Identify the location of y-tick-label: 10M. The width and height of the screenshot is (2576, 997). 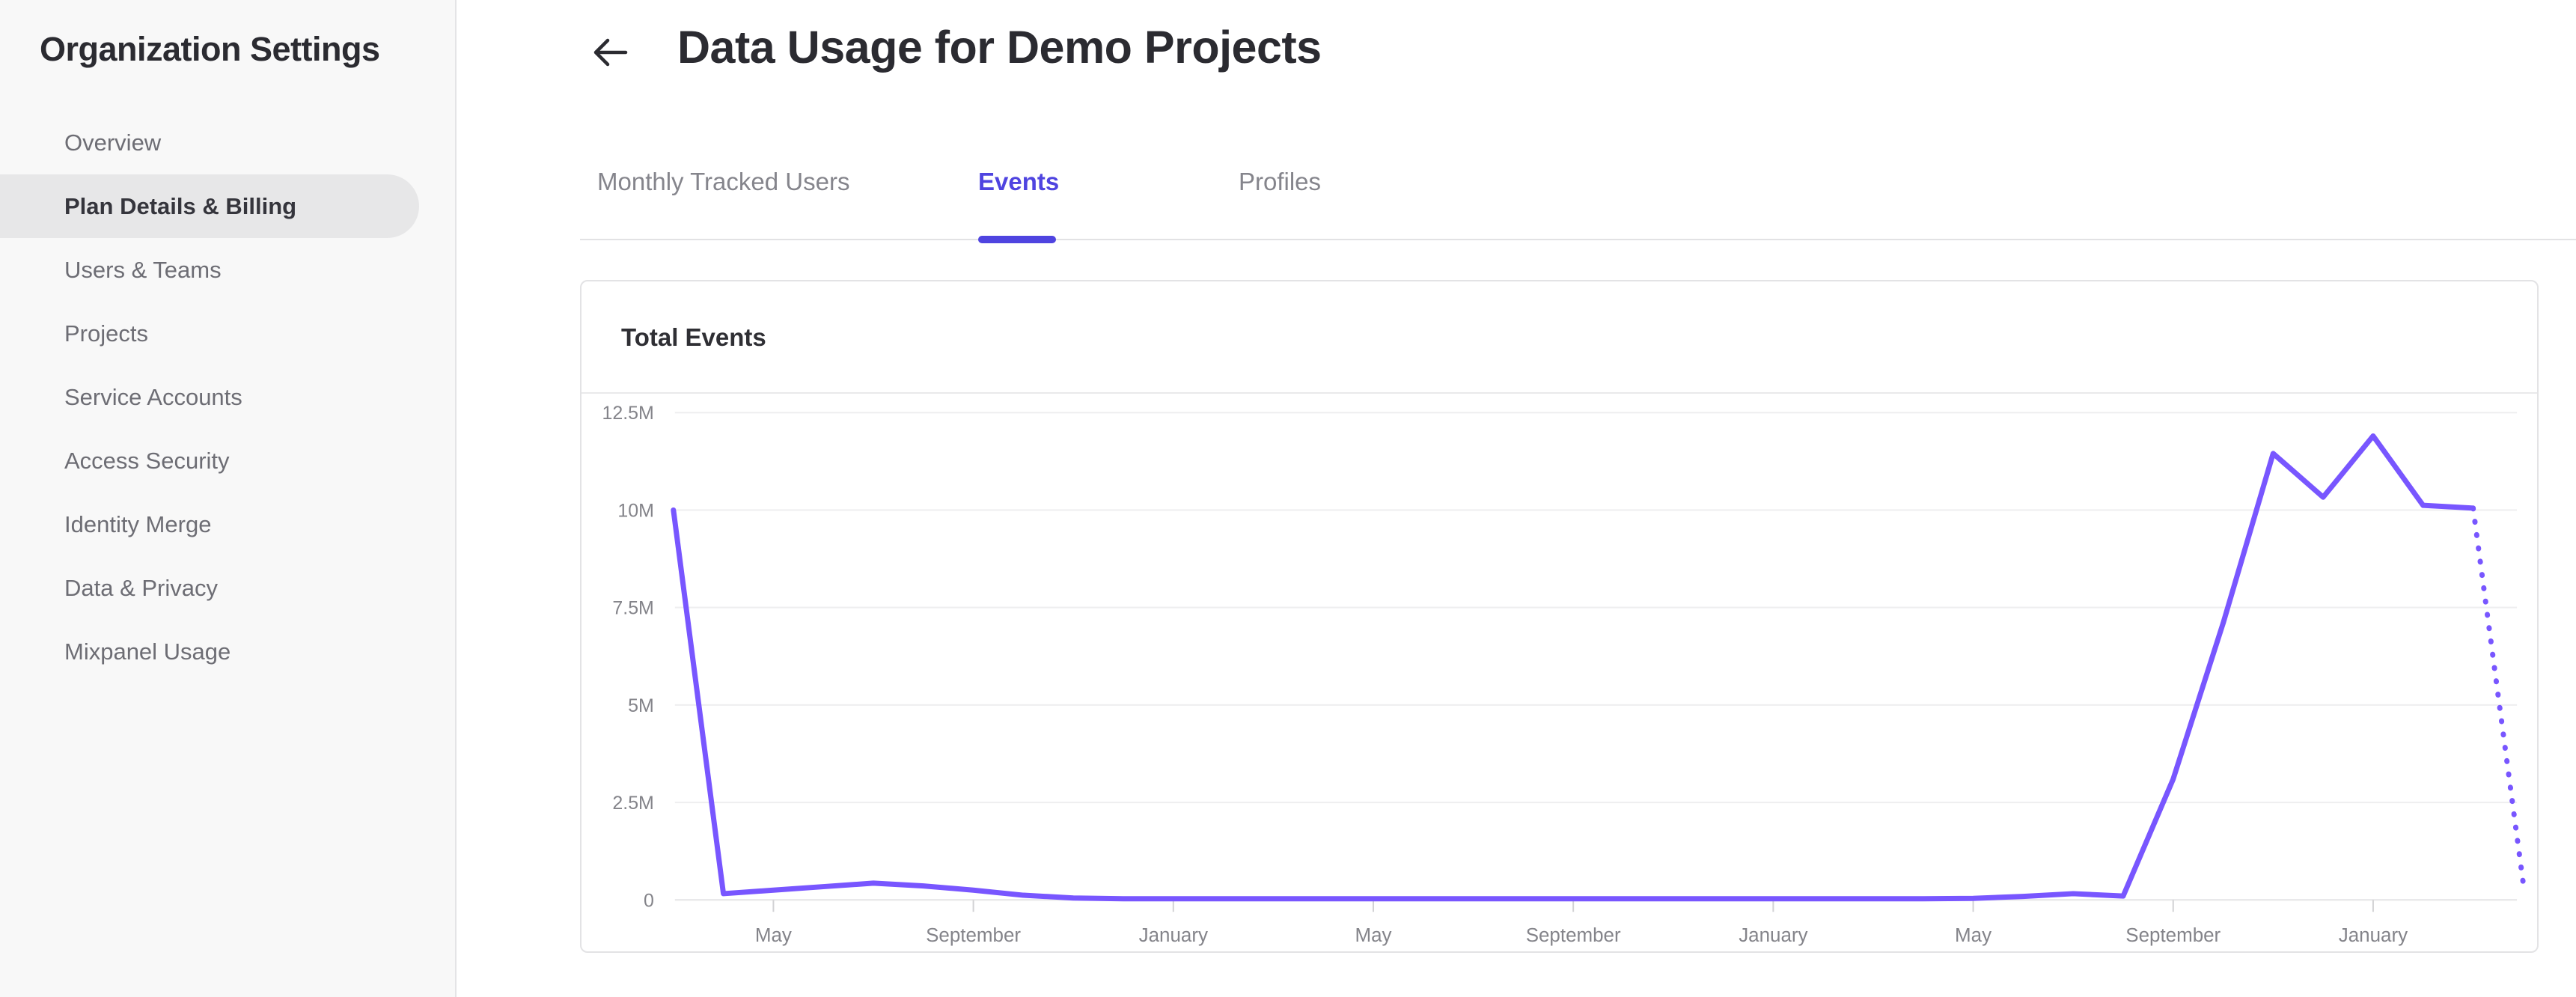
(635, 511).